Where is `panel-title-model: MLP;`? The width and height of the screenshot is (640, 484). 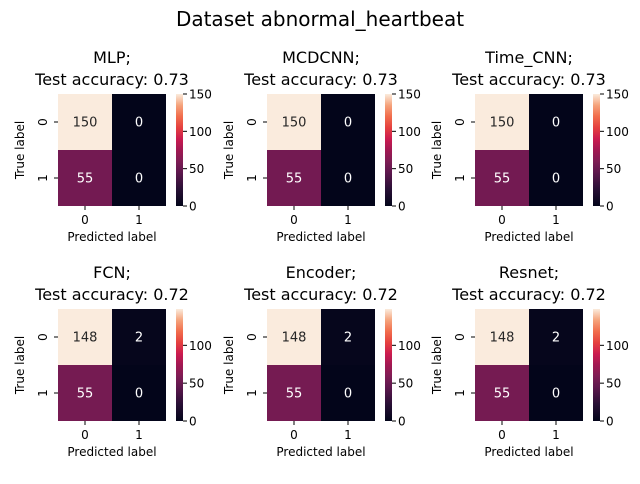
panel-title-model: MLP; is located at coordinates (112, 57).